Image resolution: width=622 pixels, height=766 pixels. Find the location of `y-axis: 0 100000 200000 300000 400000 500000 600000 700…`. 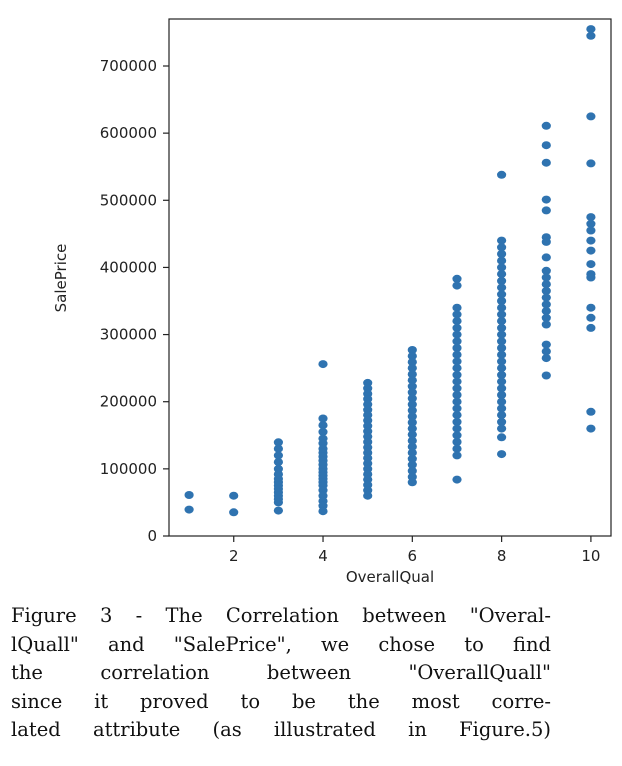

y-axis: 0 100000 200000 300000 400000 500000 600000 700… is located at coordinates (134, 301).